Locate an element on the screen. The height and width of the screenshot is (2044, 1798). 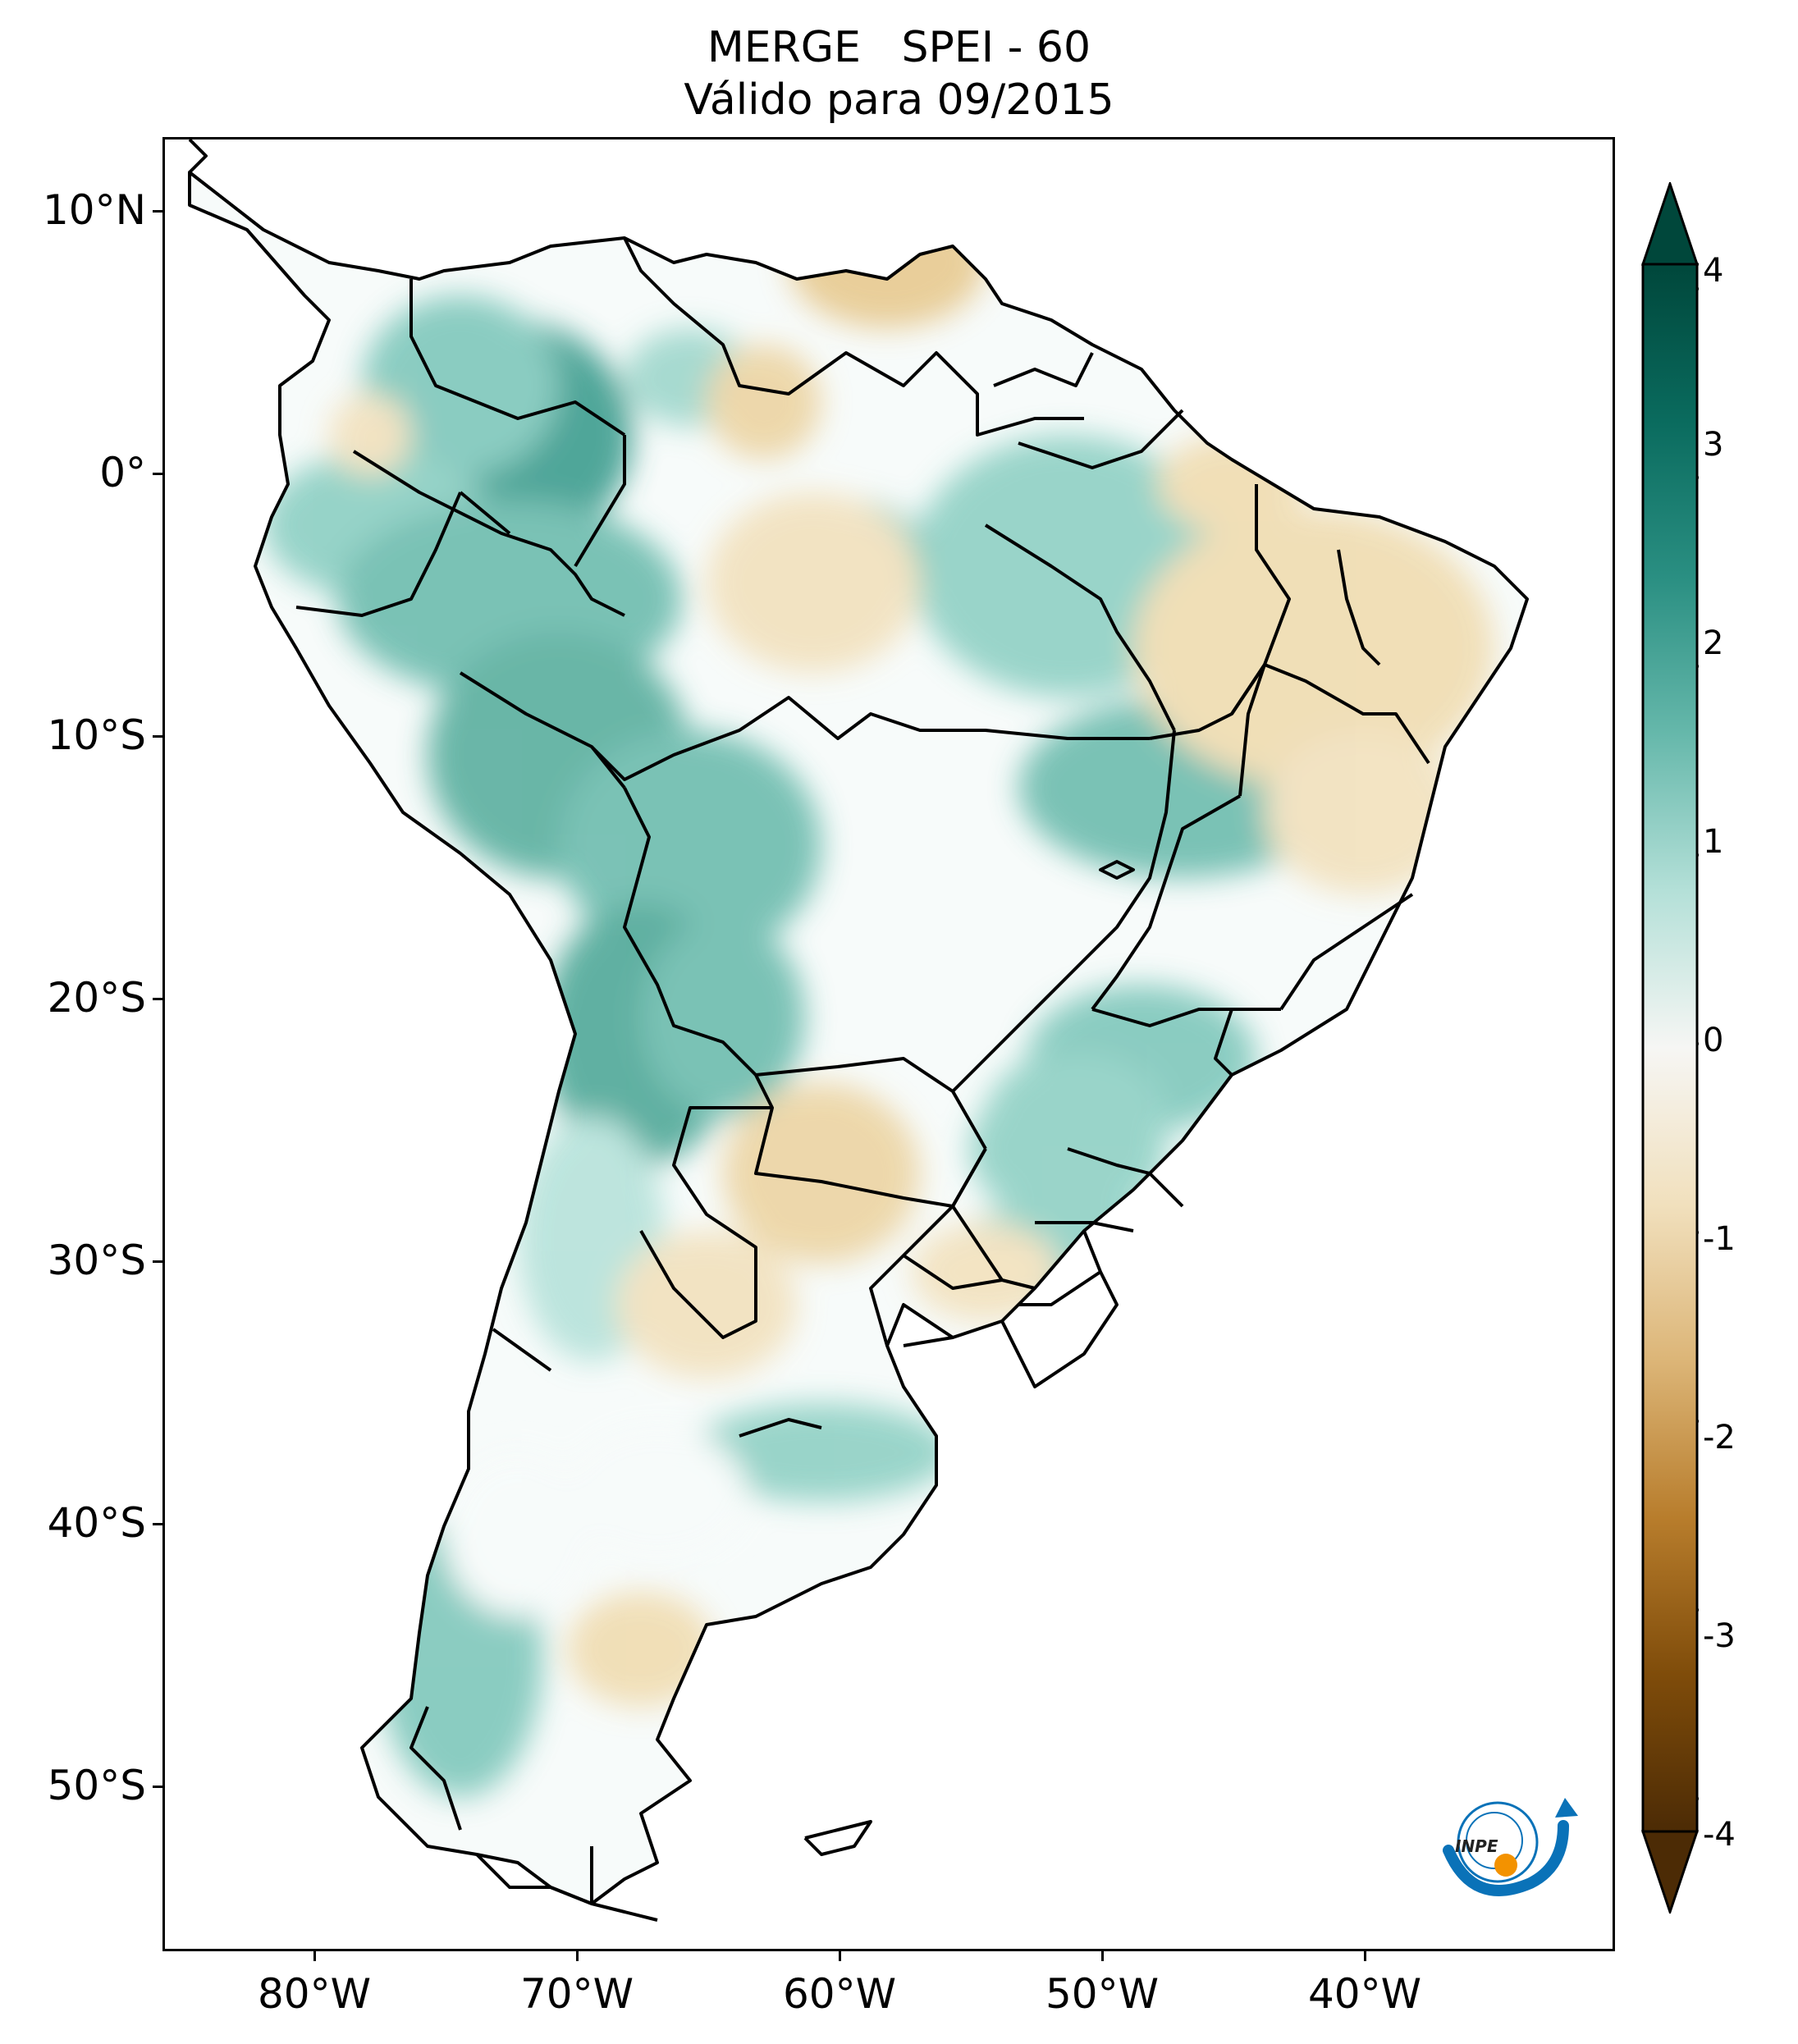
lat-tick-label: 10°N is located at coordinates (94, 210).